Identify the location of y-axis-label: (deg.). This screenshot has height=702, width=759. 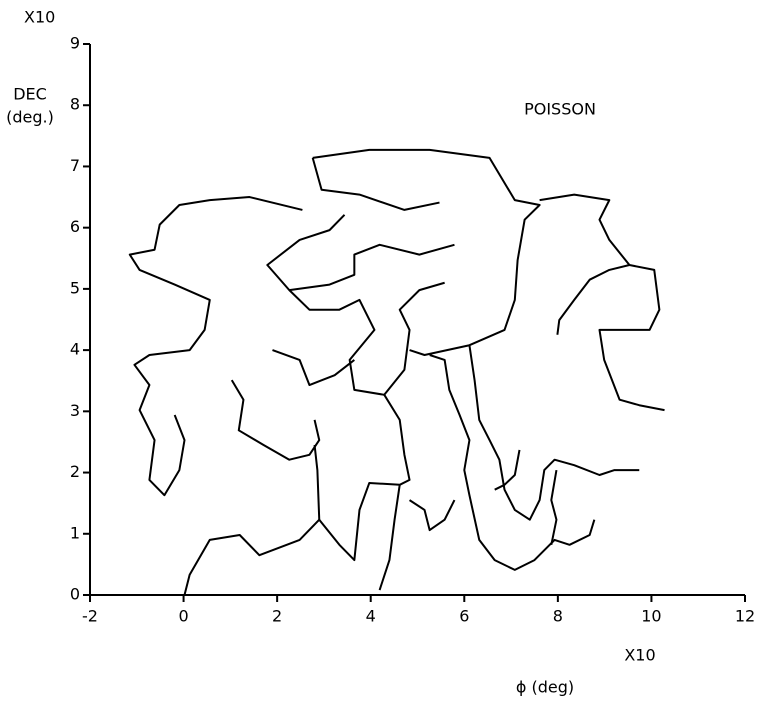
(30, 117).